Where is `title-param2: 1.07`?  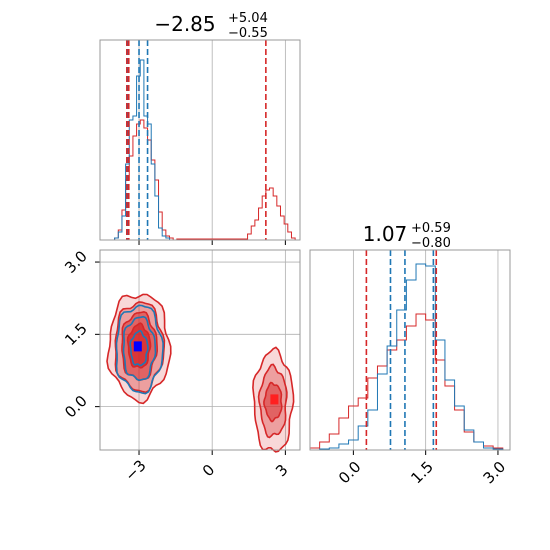
title-param2: 1.07 is located at coordinates (385, 234).